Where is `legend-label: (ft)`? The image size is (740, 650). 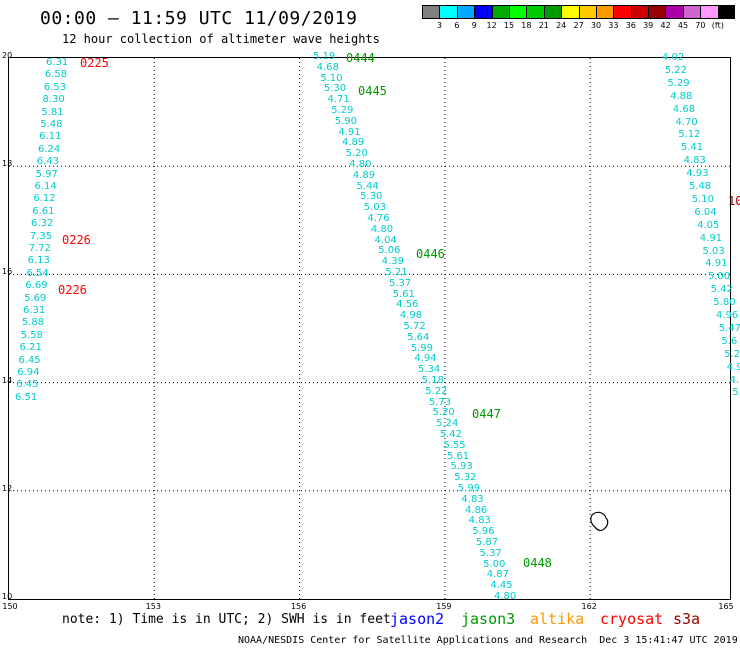
legend-label: (ft) is located at coordinates (717, 25).